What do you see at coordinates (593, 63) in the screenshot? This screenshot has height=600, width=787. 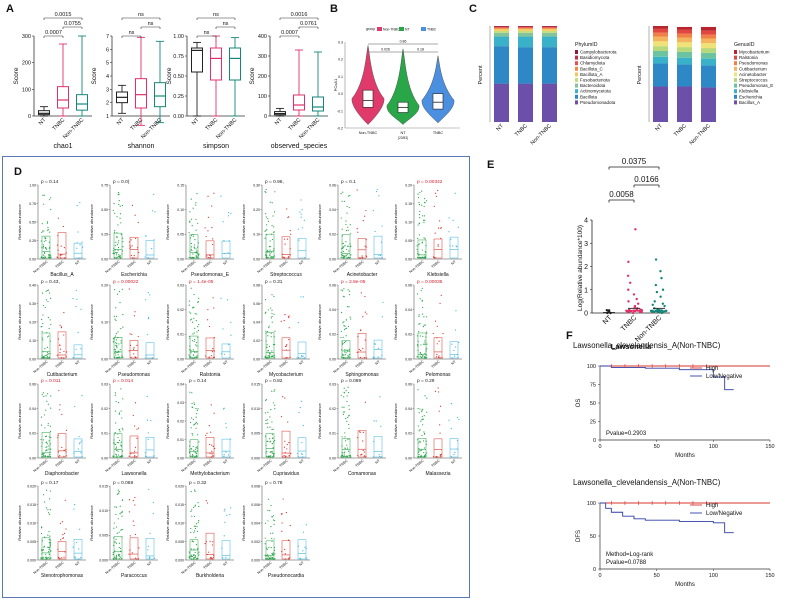 I see `c-legend-label: Chlamydiota` at bounding box center [593, 63].